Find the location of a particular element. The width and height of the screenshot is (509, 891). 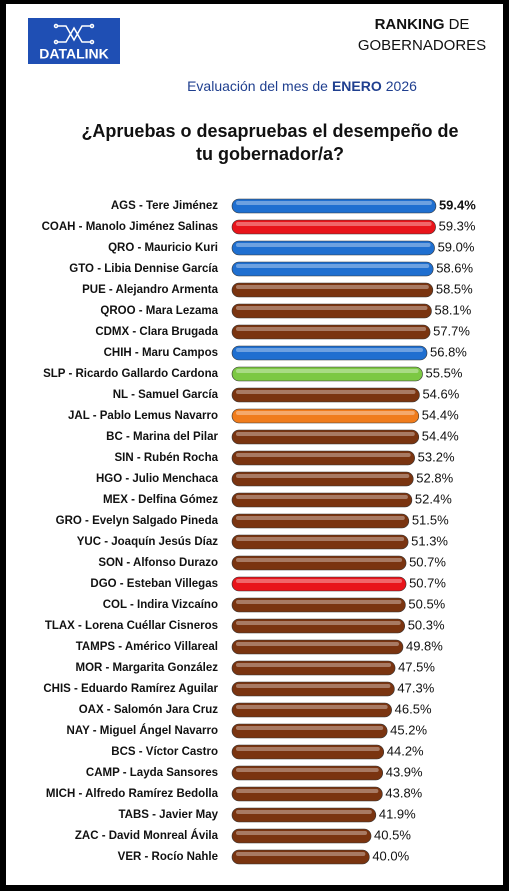

value-label: 44.2% is located at coordinates (405, 750).